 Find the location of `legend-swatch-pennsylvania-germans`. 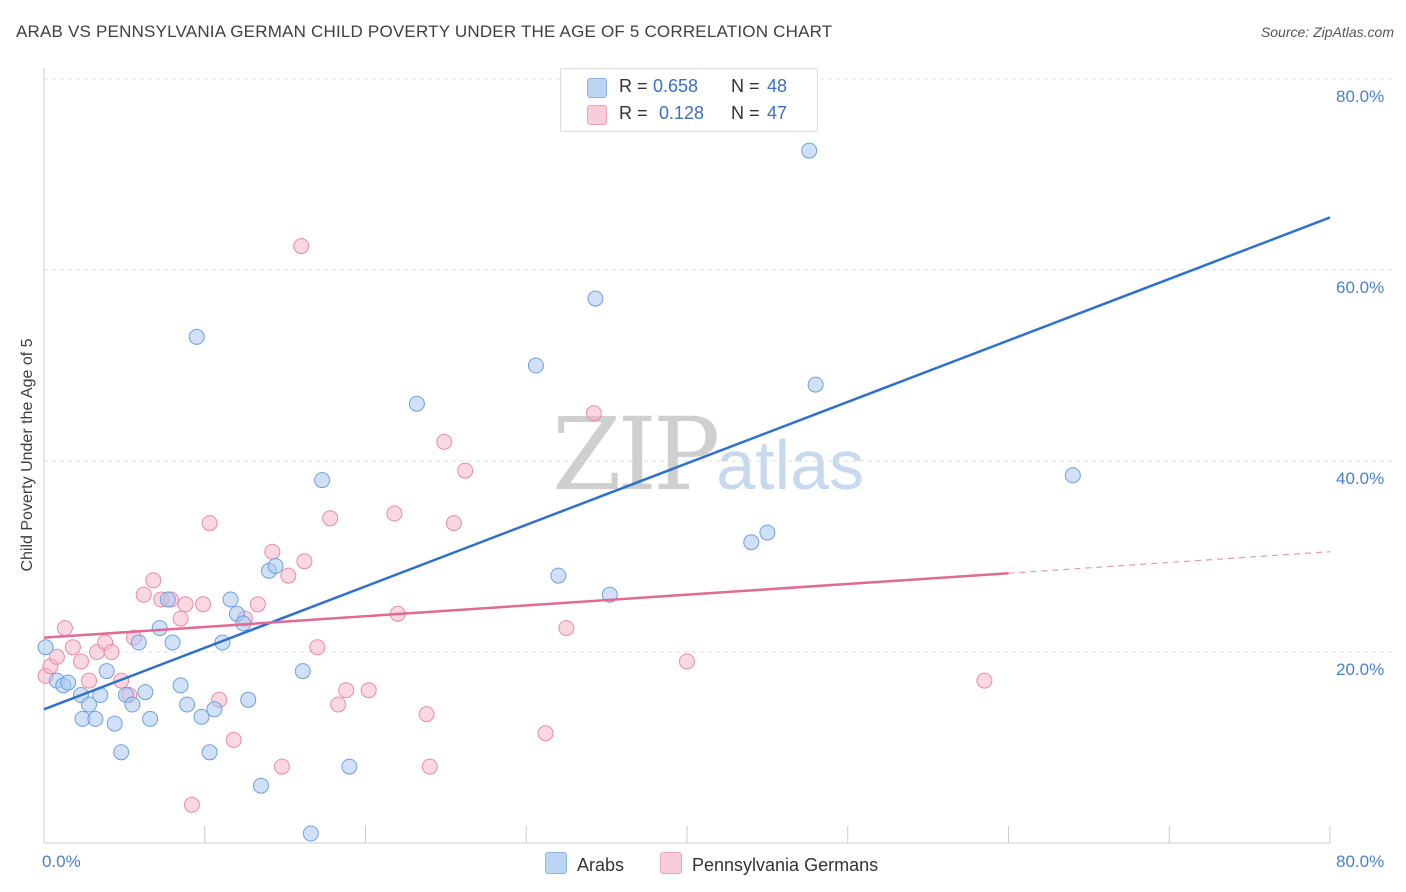

legend-swatch-pennsylvania-germans is located at coordinates (671, 863).